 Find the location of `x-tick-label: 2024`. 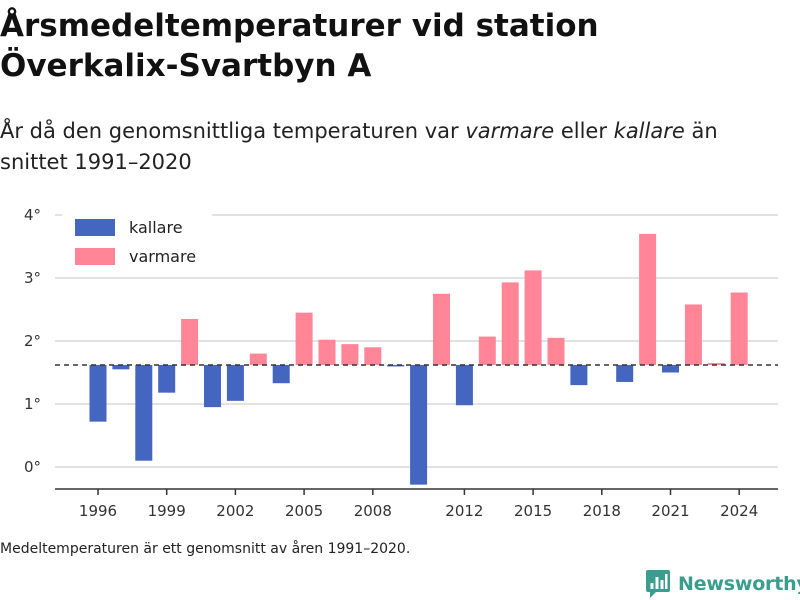

x-tick-label: 2024 is located at coordinates (739, 511).